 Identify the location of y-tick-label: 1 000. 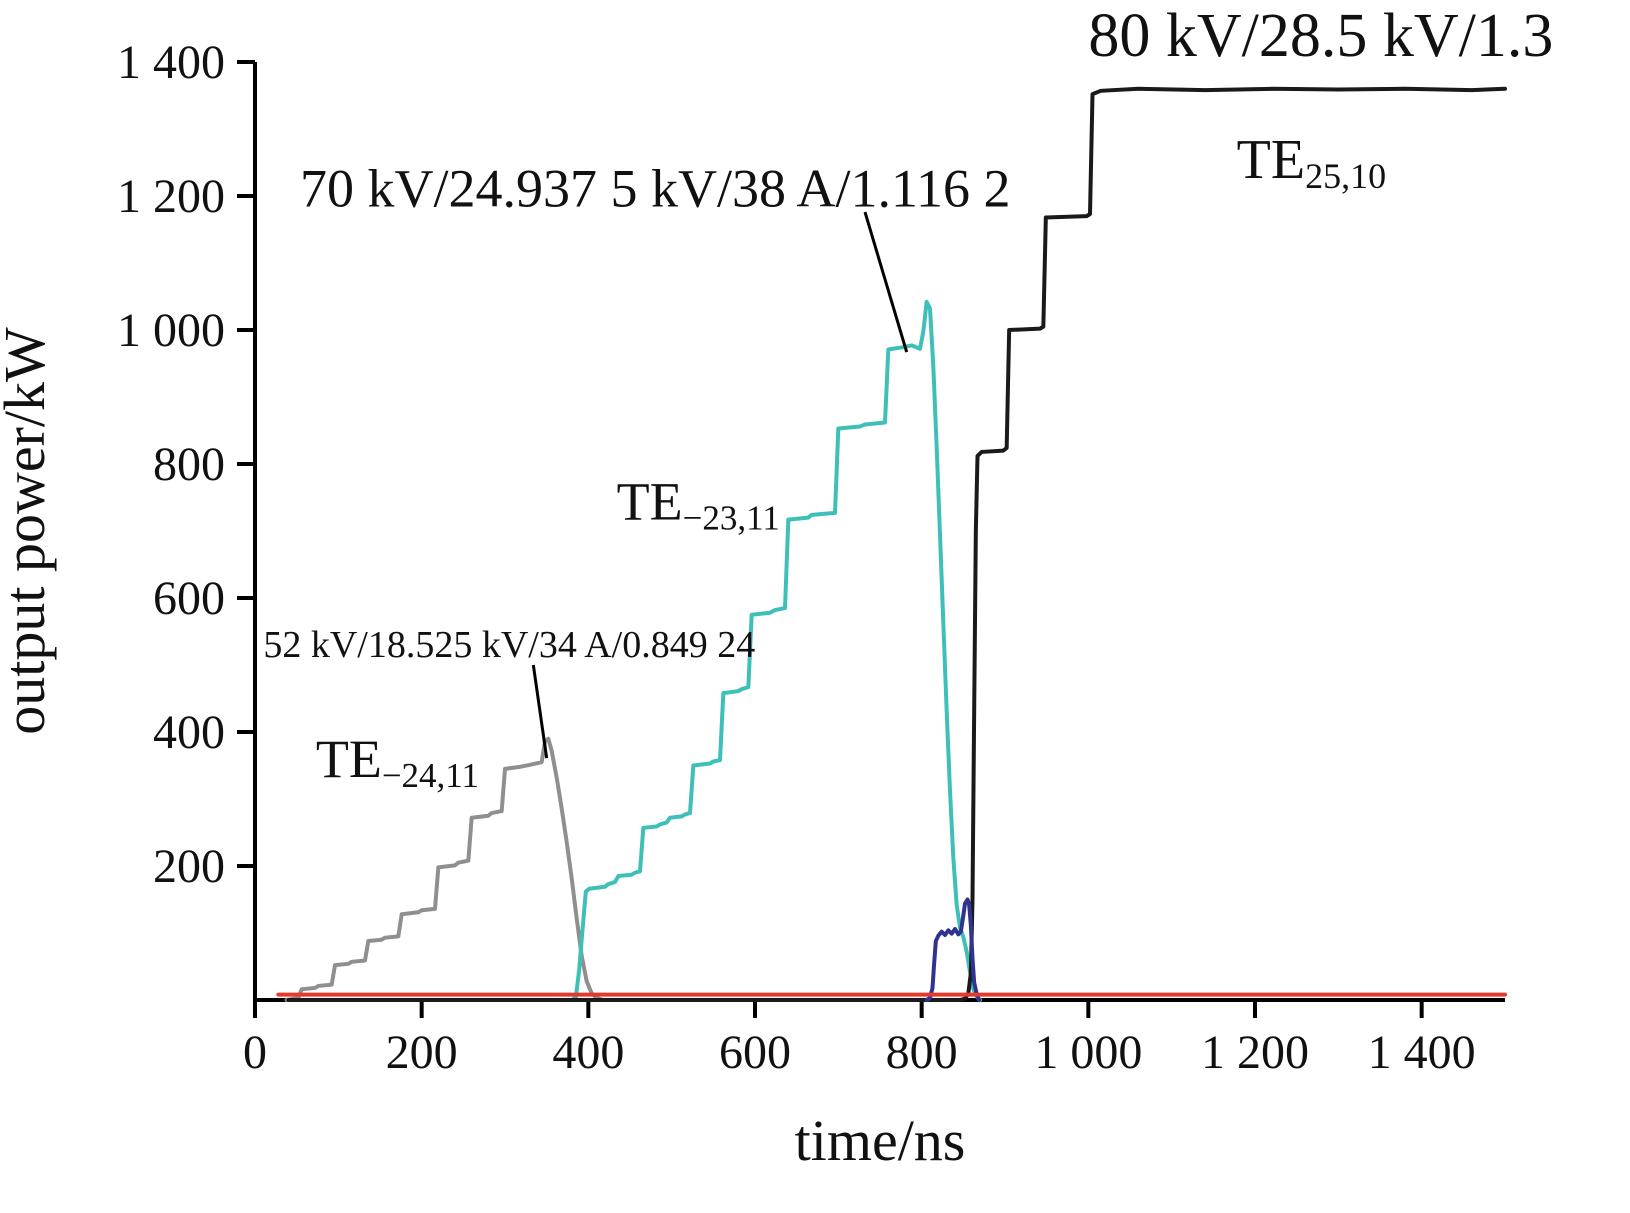
(171, 330).